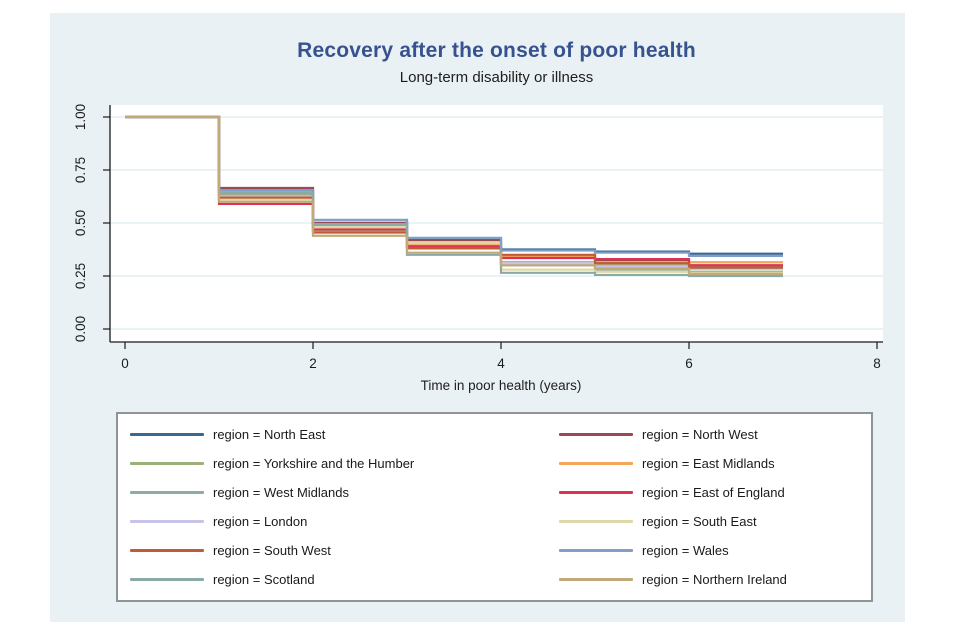  What do you see at coordinates (877, 363) in the screenshot?
I see `x-tick-label: 8` at bounding box center [877, 363].